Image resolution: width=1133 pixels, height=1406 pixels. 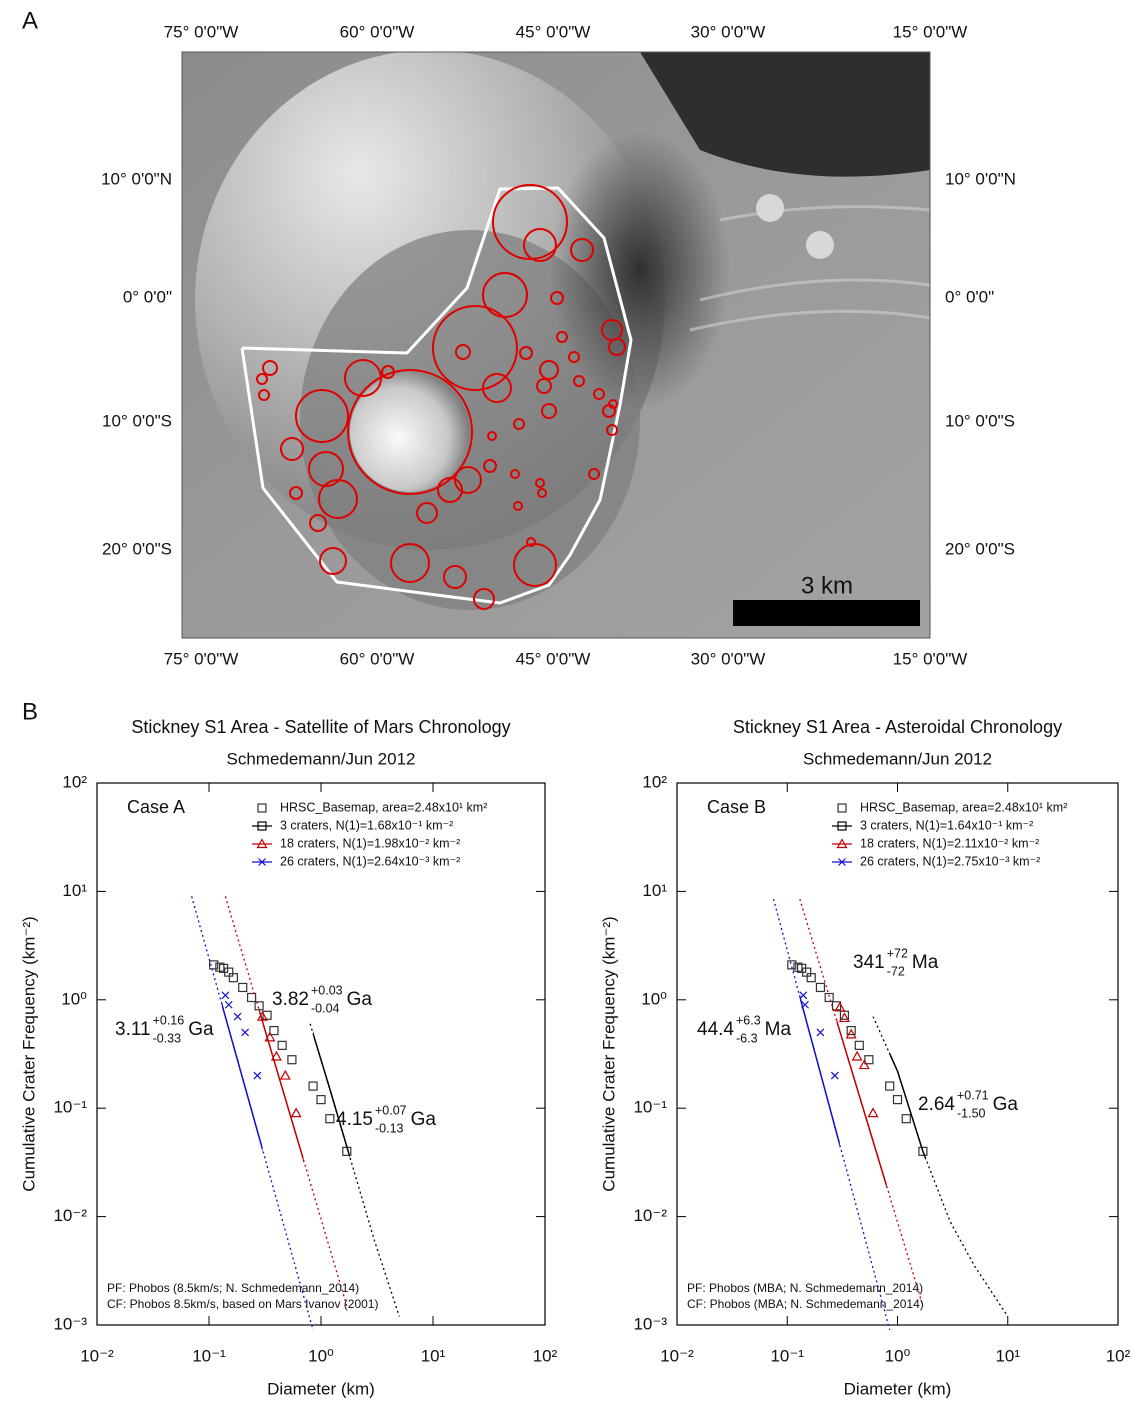 What do you see at coordinates (826, 613) in the screenshot?
I see `scale-bar` at bounding box center [826, 613].